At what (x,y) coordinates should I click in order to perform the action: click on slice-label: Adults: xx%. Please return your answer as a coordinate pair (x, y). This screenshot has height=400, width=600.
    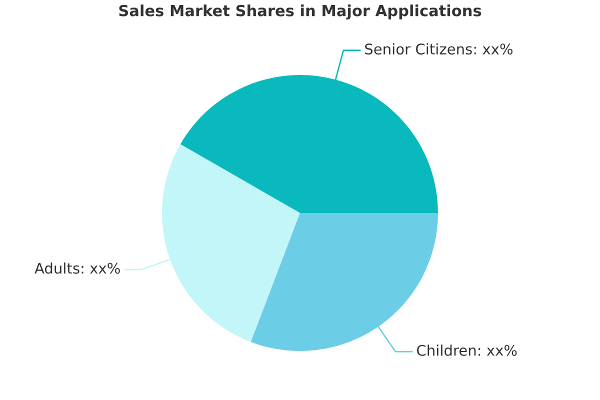
    Looking at the image, I should click on (77, 268).